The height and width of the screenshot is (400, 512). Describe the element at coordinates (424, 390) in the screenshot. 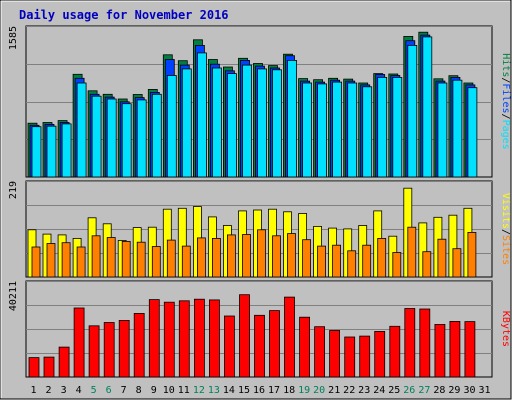

I see `day-label-27: 27` at that location.